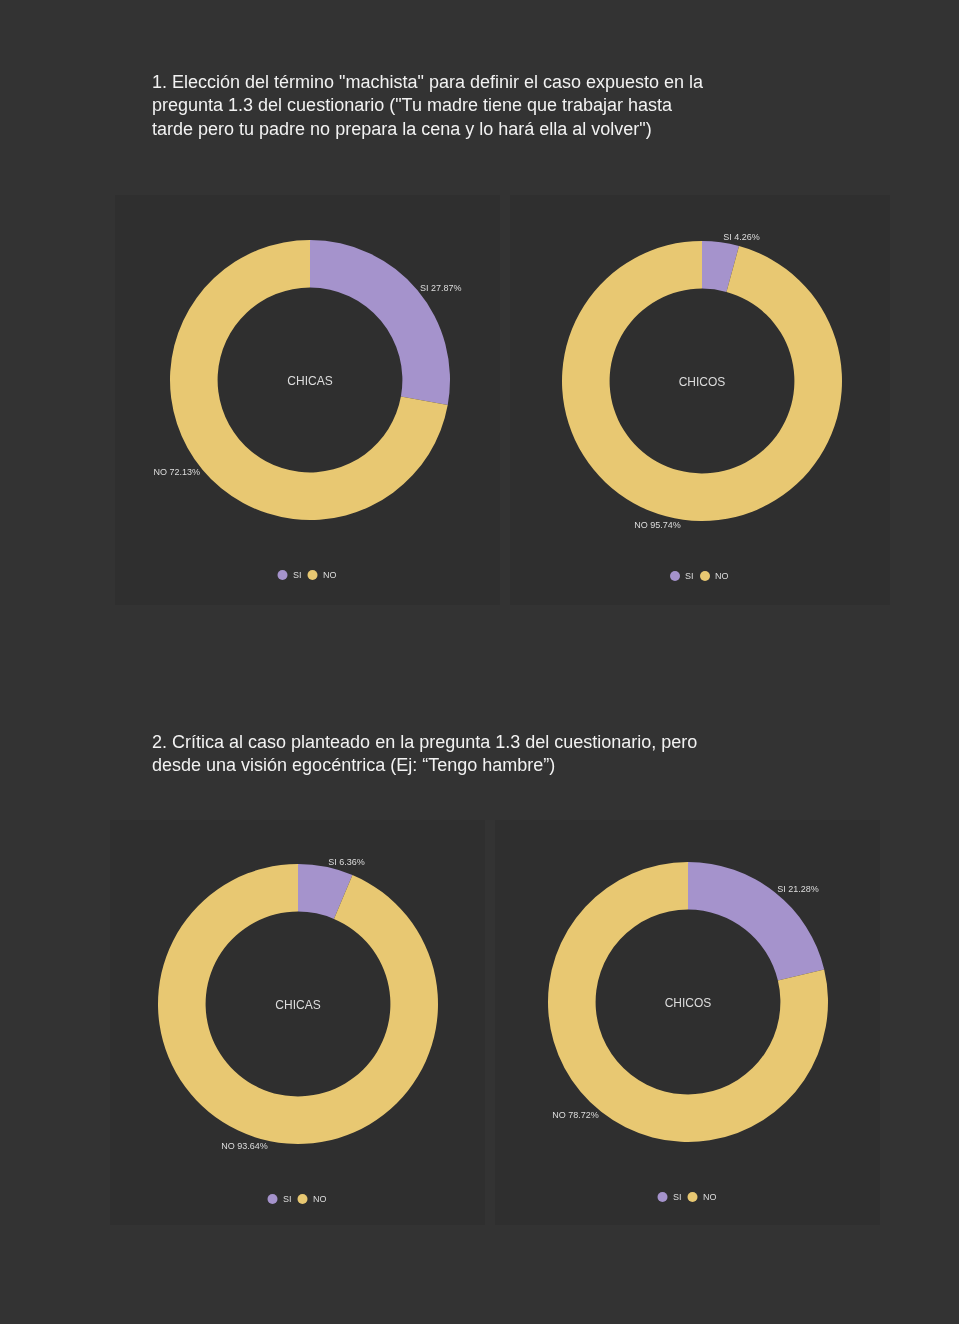 This screenshot has width=959, height=1324. I want to click on data-label: NO 72.13%, so click(176, 471).